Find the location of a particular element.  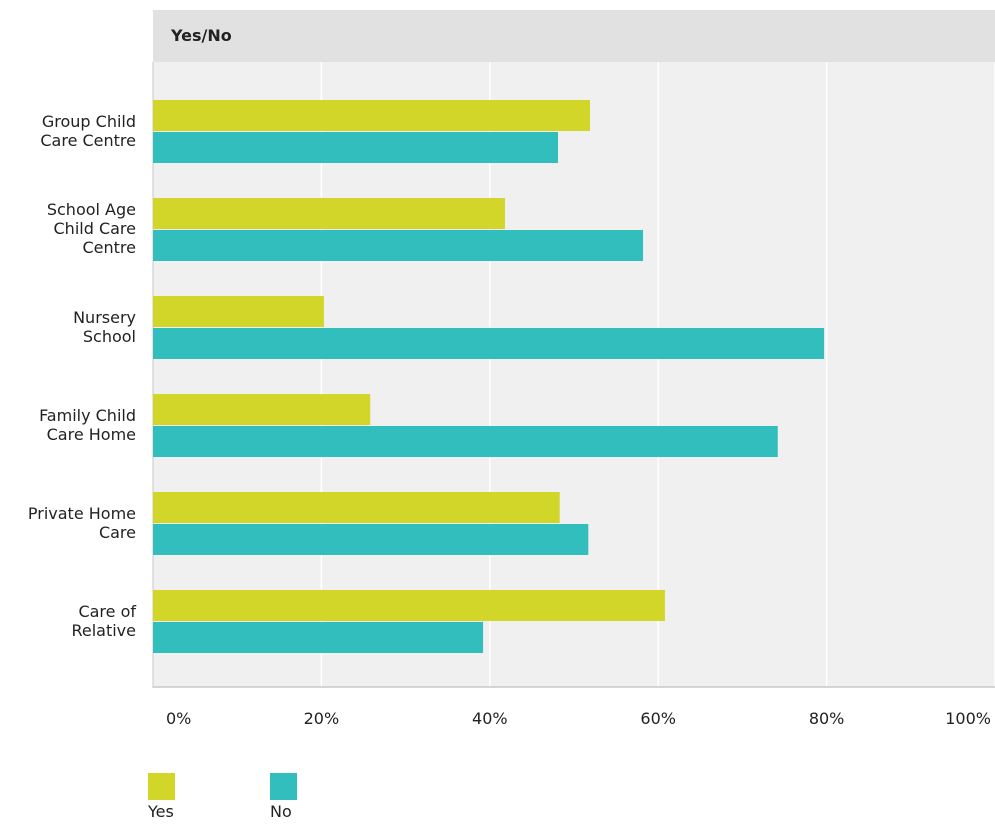

category-label: Private Home Care is located at coordinates (68, 523).